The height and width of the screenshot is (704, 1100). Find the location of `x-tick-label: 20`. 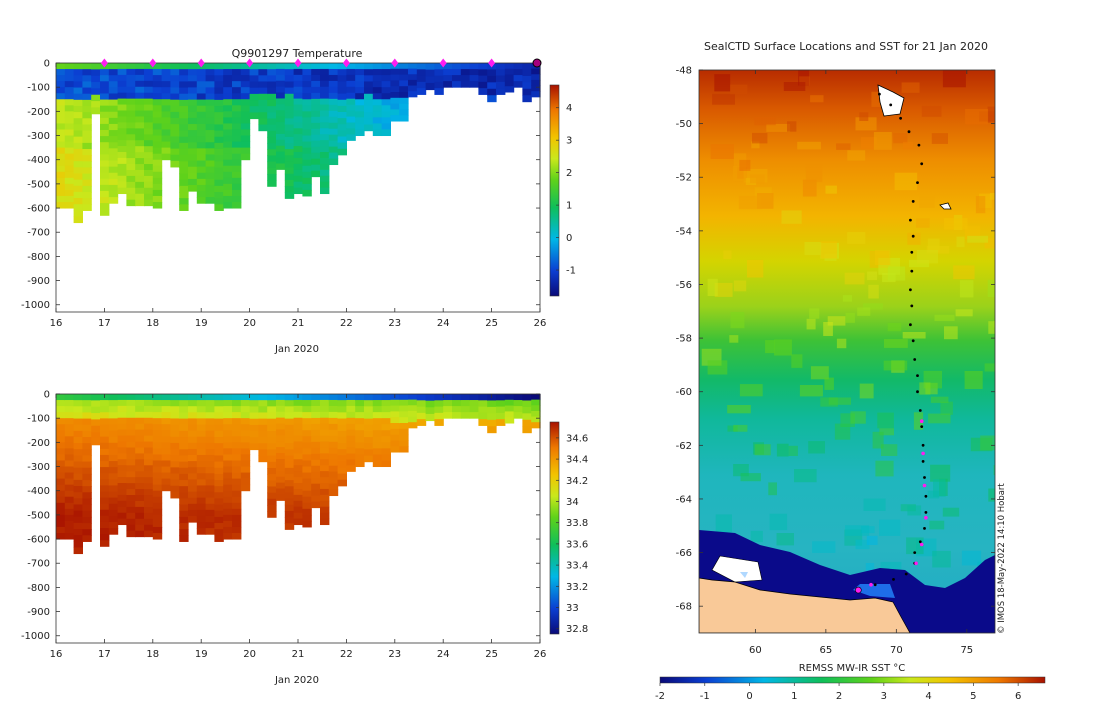

x-tick-label: 20 is located at coordinates (249, 654).